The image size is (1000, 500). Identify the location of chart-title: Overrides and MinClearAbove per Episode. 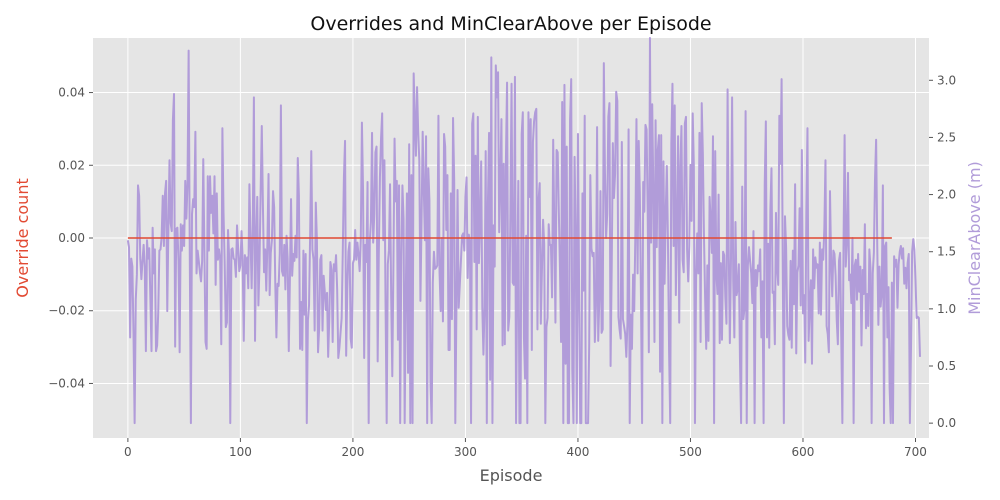
(510, 24).